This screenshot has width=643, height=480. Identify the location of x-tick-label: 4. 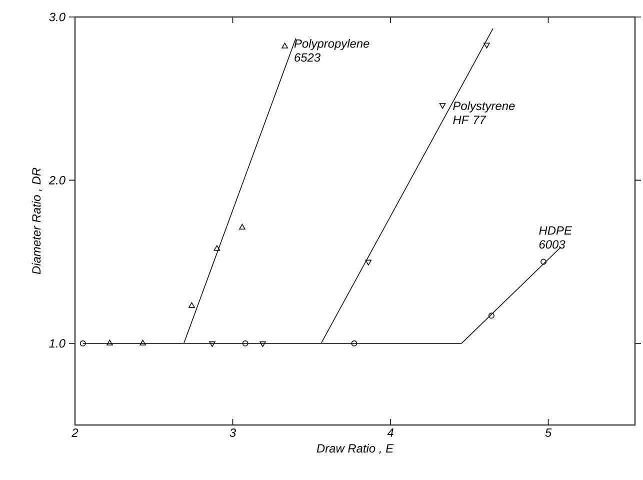
(390, 432).